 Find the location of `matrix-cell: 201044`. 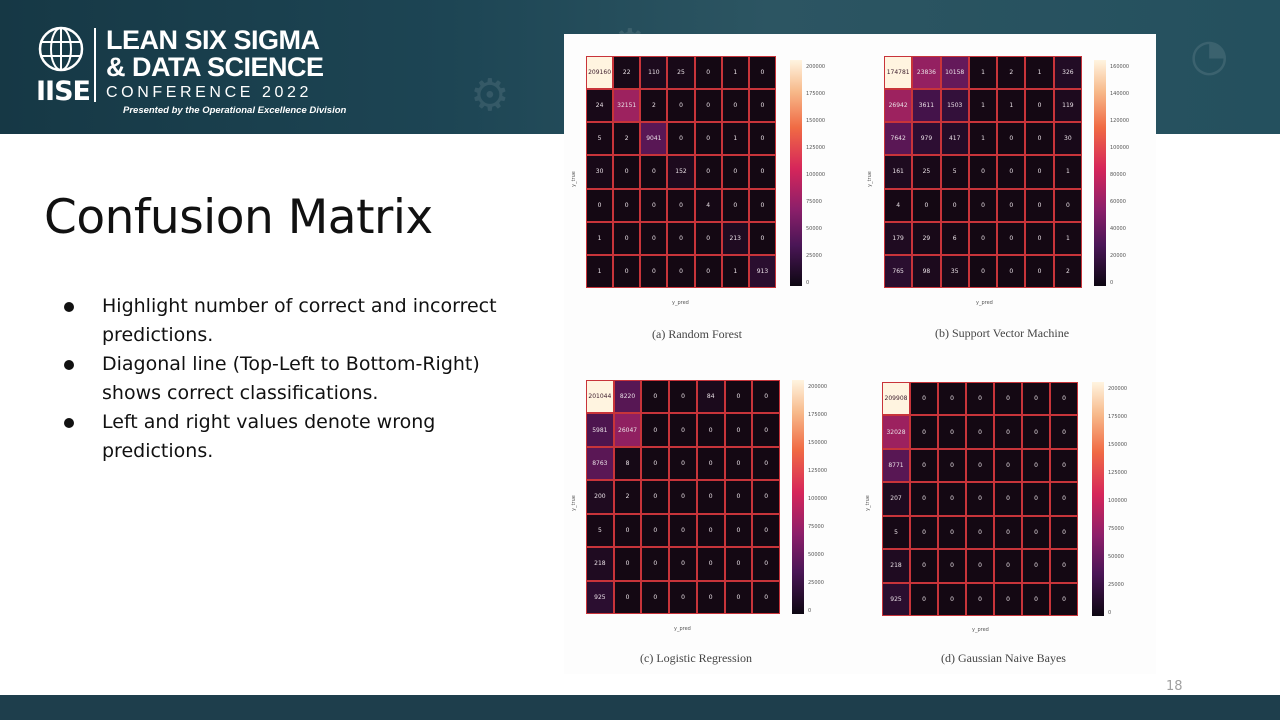

matrix-cell: 201044 is located at coordinates (600, 397).